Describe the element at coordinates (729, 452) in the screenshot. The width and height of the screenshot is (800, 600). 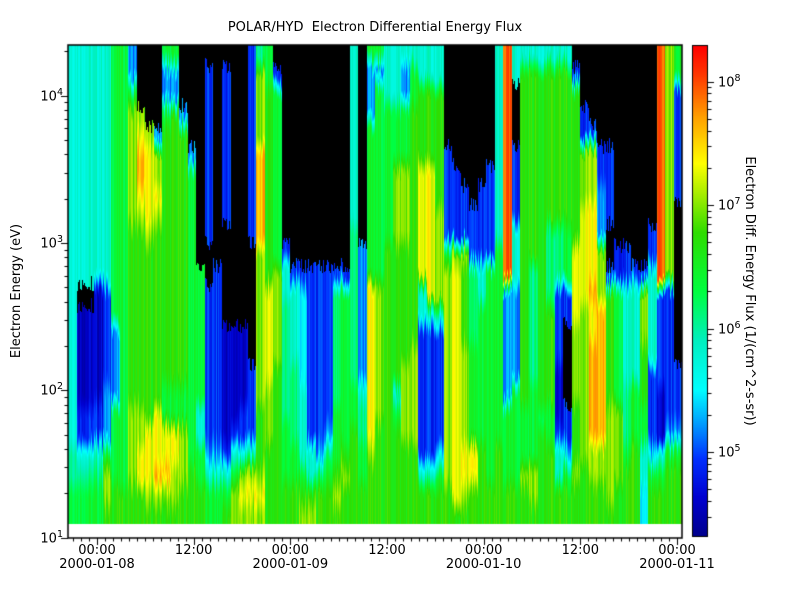
I see `log-tick-label: 10⁵` at that location.